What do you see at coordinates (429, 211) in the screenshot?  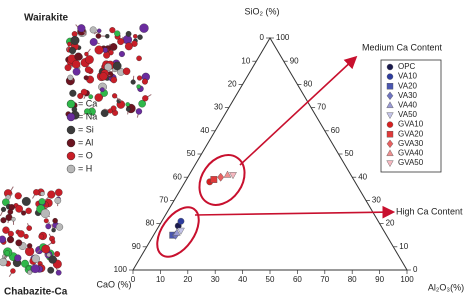 I see `annotation: High Ca Content` at bounding box center [429, 211].